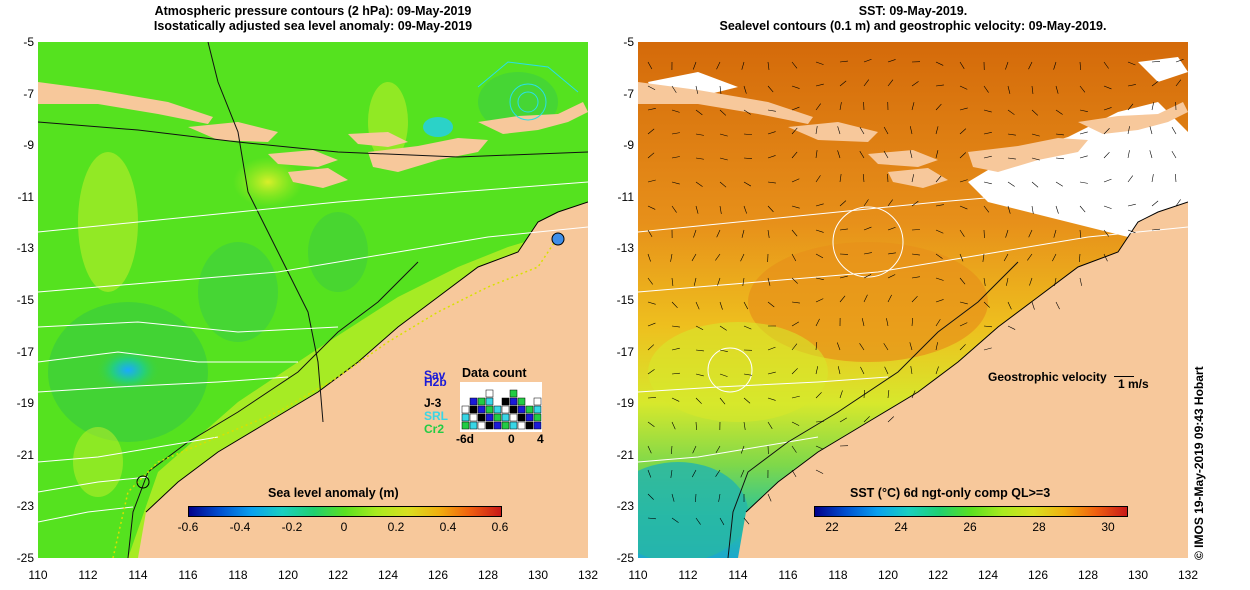  What do you see at coordinates (913, 11) in the screenshot?
I see `right-title-line1: SST: 09-May-2019.` at bounding box center [913, 11].